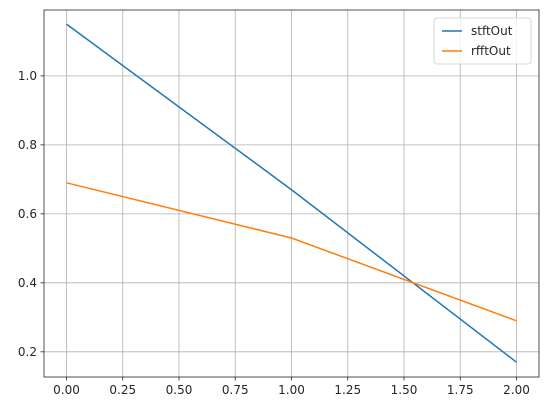  I want to click on x-tick-label: 2.00, so click(516, 390).